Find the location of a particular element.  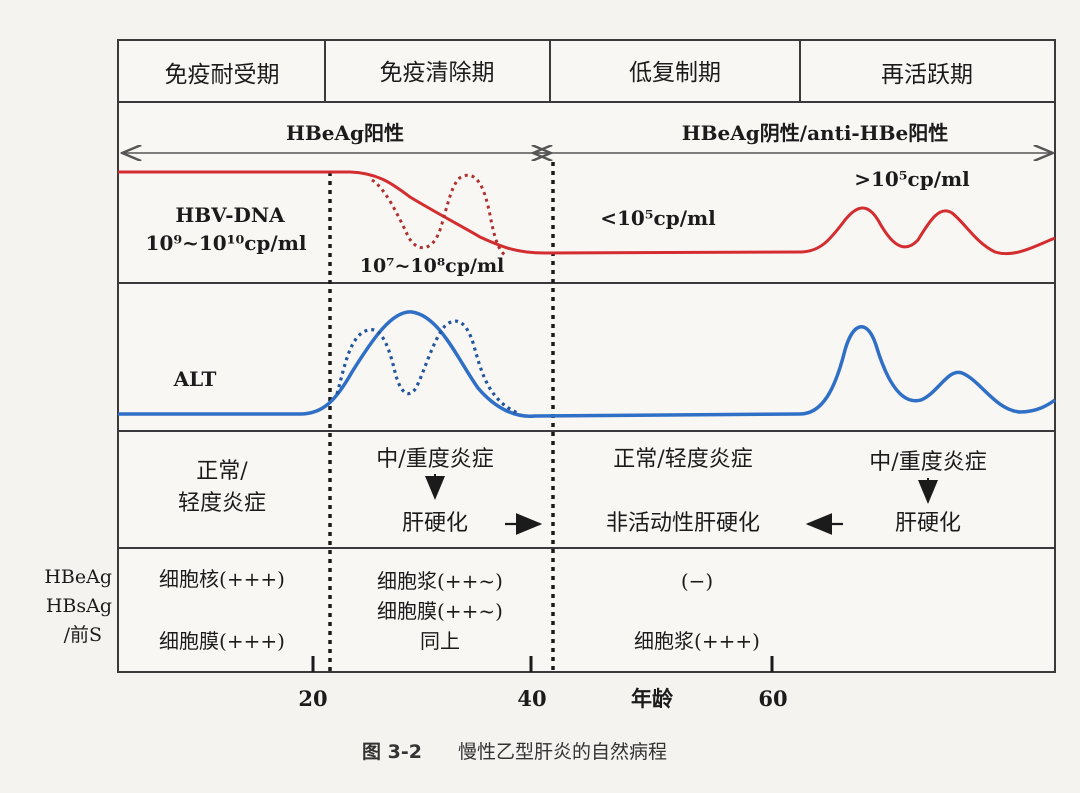

hbv-dna-curve is located at coordinates (587, 213).